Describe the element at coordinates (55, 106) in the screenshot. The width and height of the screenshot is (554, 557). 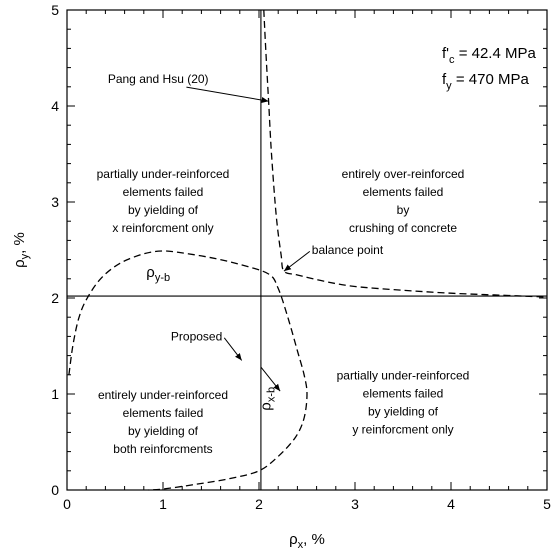
I see `y-tick-label: 4` at that location.